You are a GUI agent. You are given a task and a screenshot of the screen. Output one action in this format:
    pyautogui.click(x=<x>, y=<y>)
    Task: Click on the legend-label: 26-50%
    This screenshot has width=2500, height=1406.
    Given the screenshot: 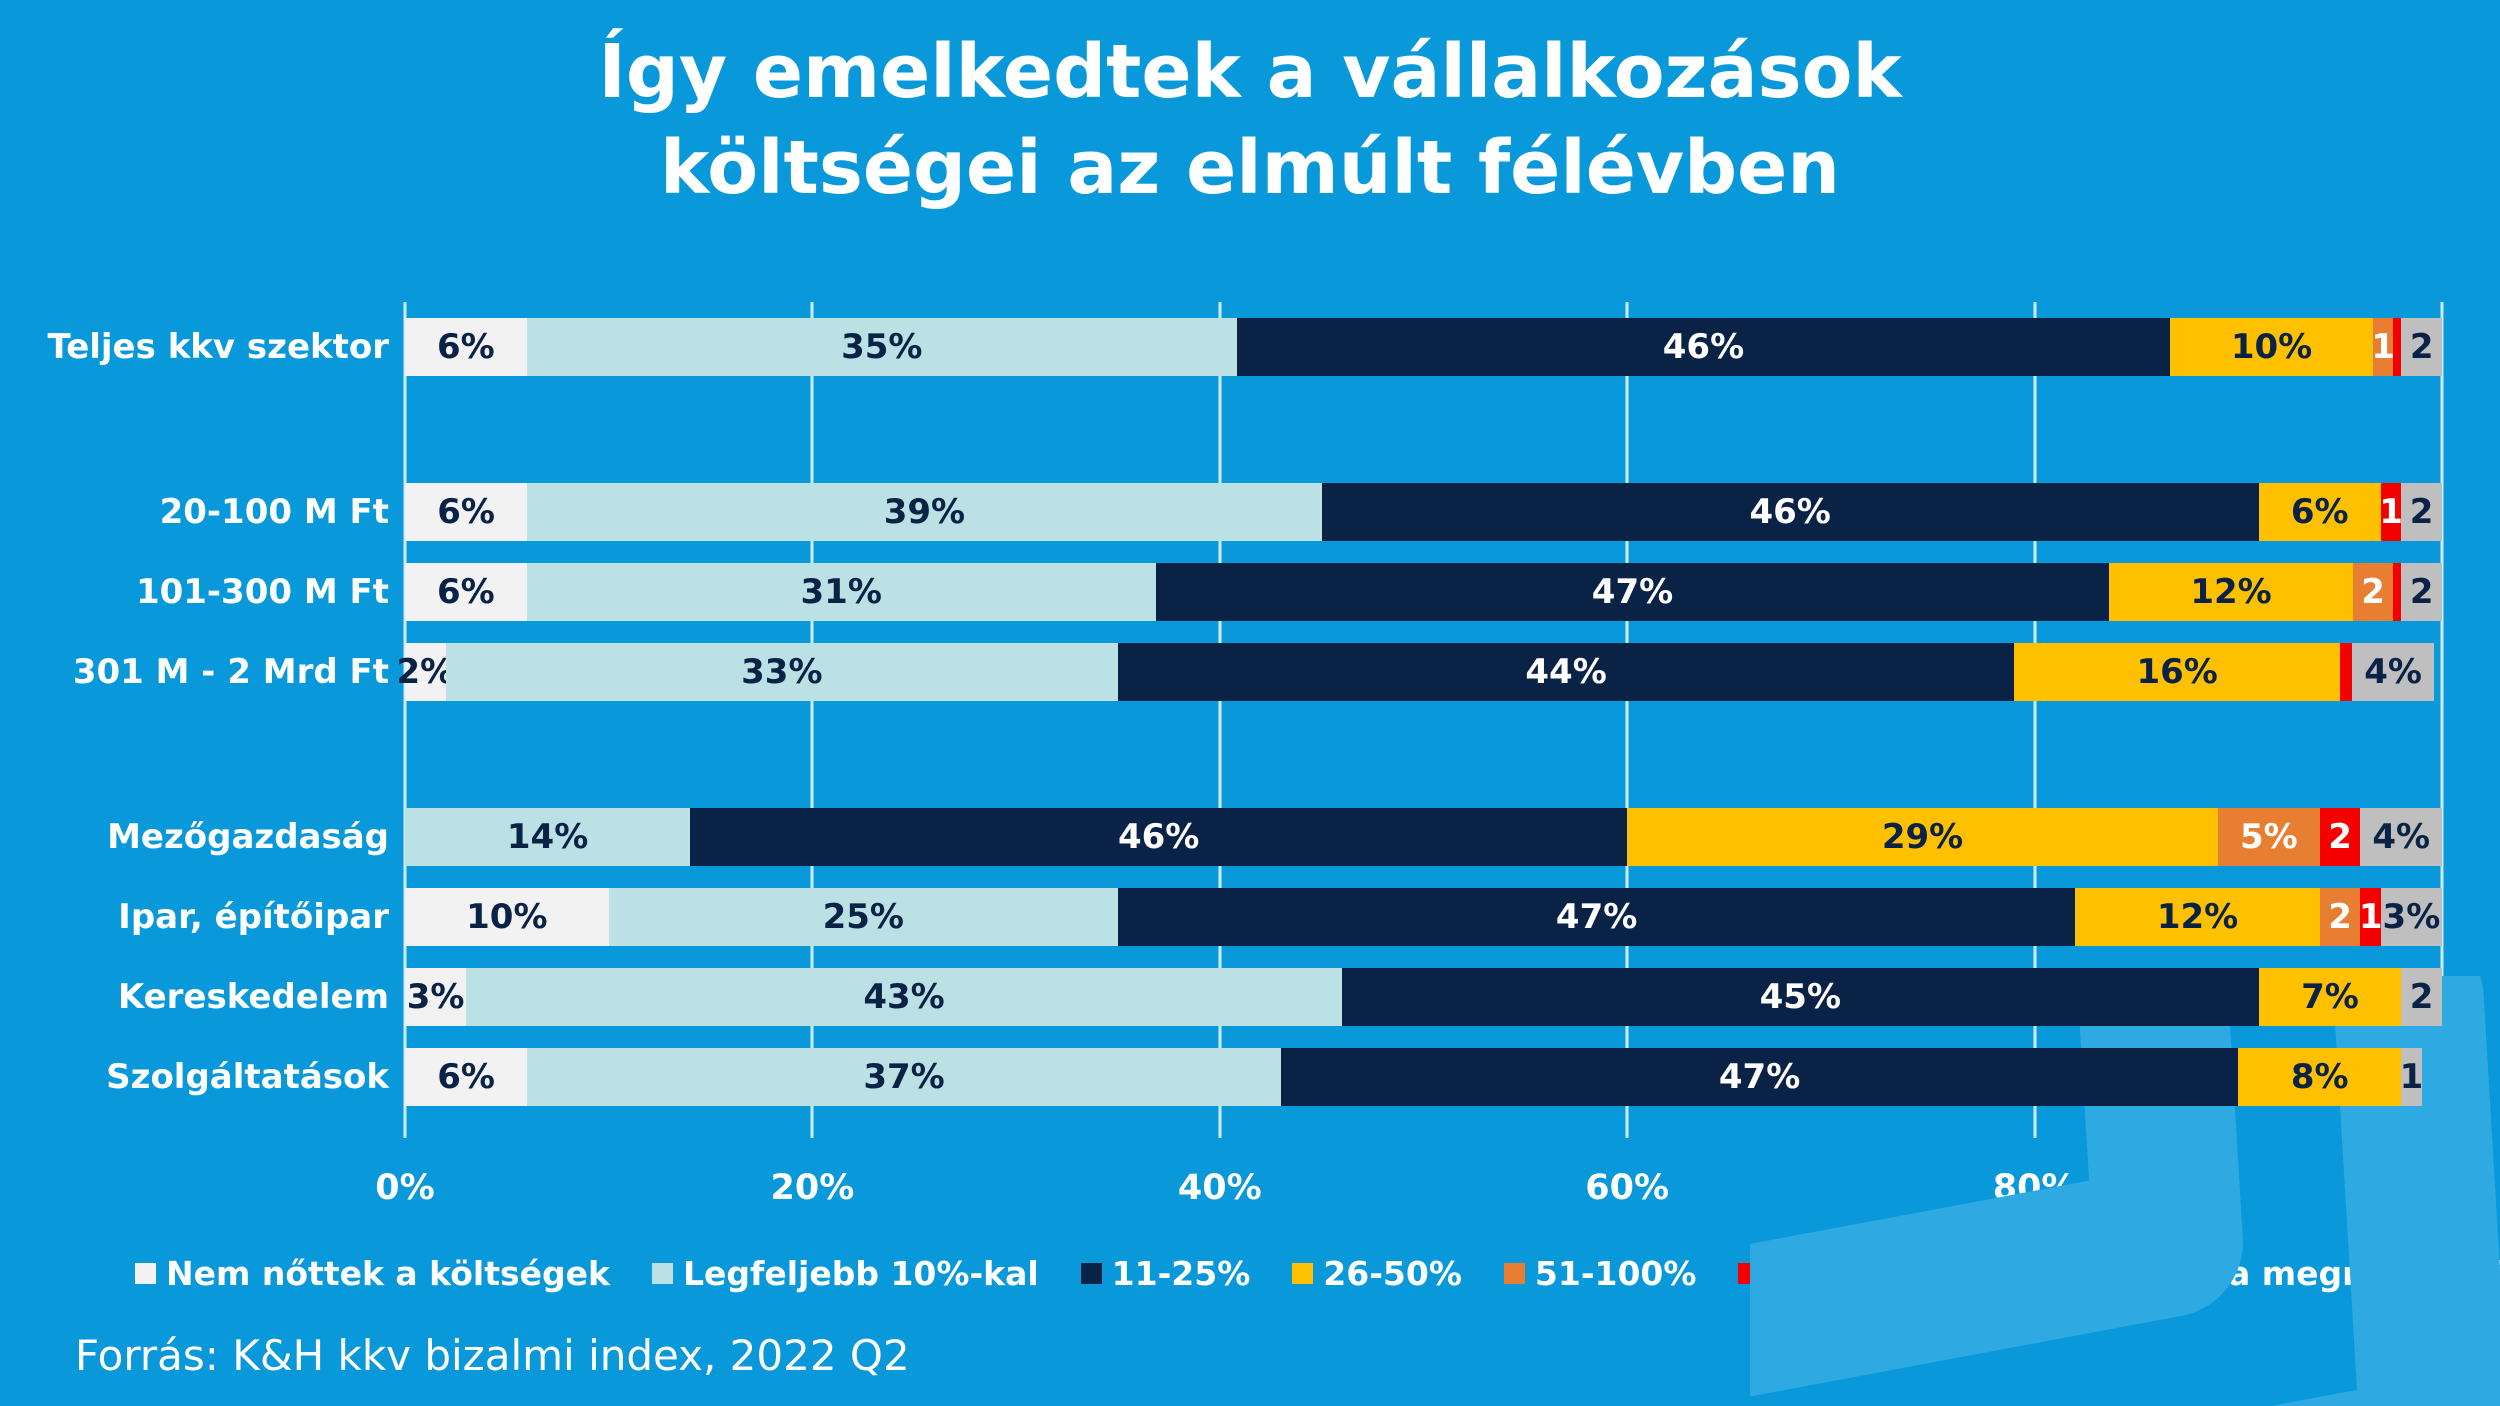 What is the action you would take?
    pyautogui.click(x=1392, y=1274)
    